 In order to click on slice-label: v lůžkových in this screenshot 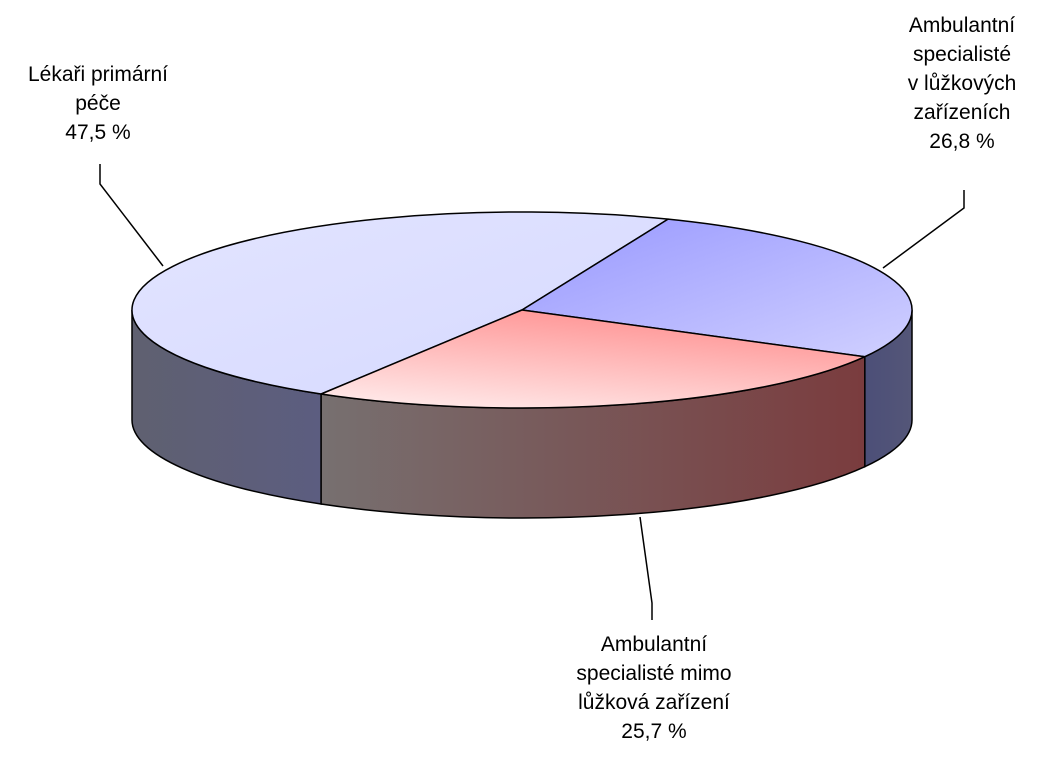, I will do `click(962, 83)`.